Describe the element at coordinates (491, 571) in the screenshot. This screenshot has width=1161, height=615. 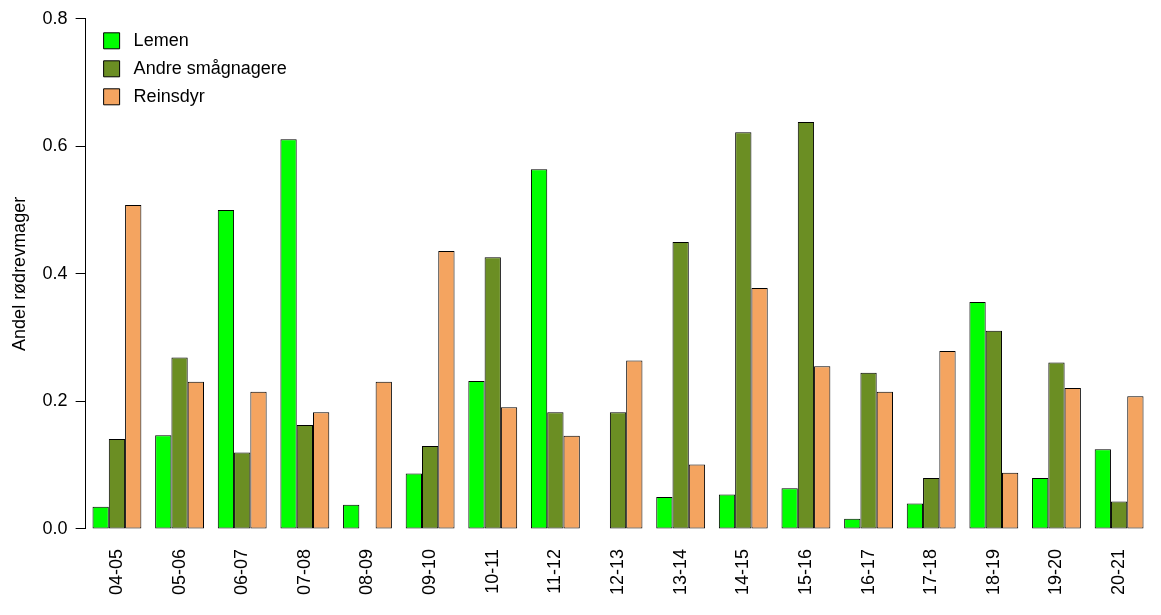
I see `x-tick-label: 10-11` at that location.